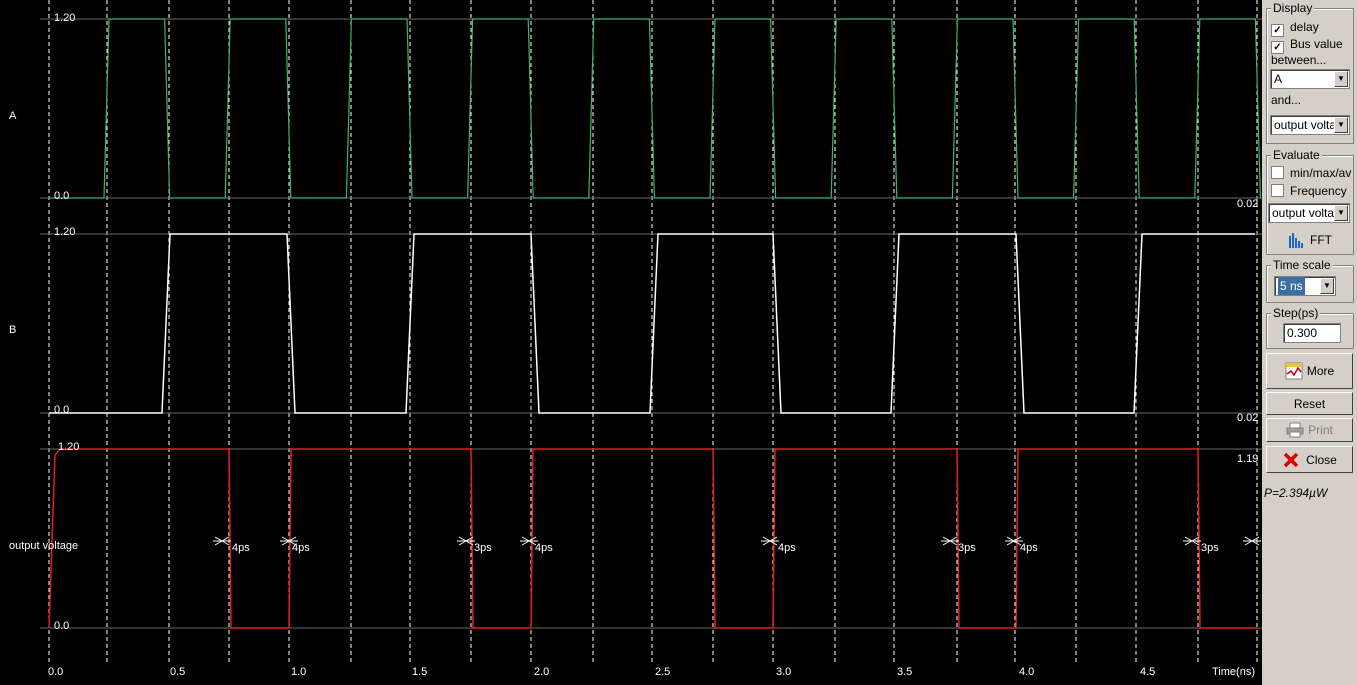 The width and height of the screenshot is (1357, 685). What do you see at coordinates (1291, 459) in the screenshot?
I see `close-icon` at bounding box center [1291, 459].